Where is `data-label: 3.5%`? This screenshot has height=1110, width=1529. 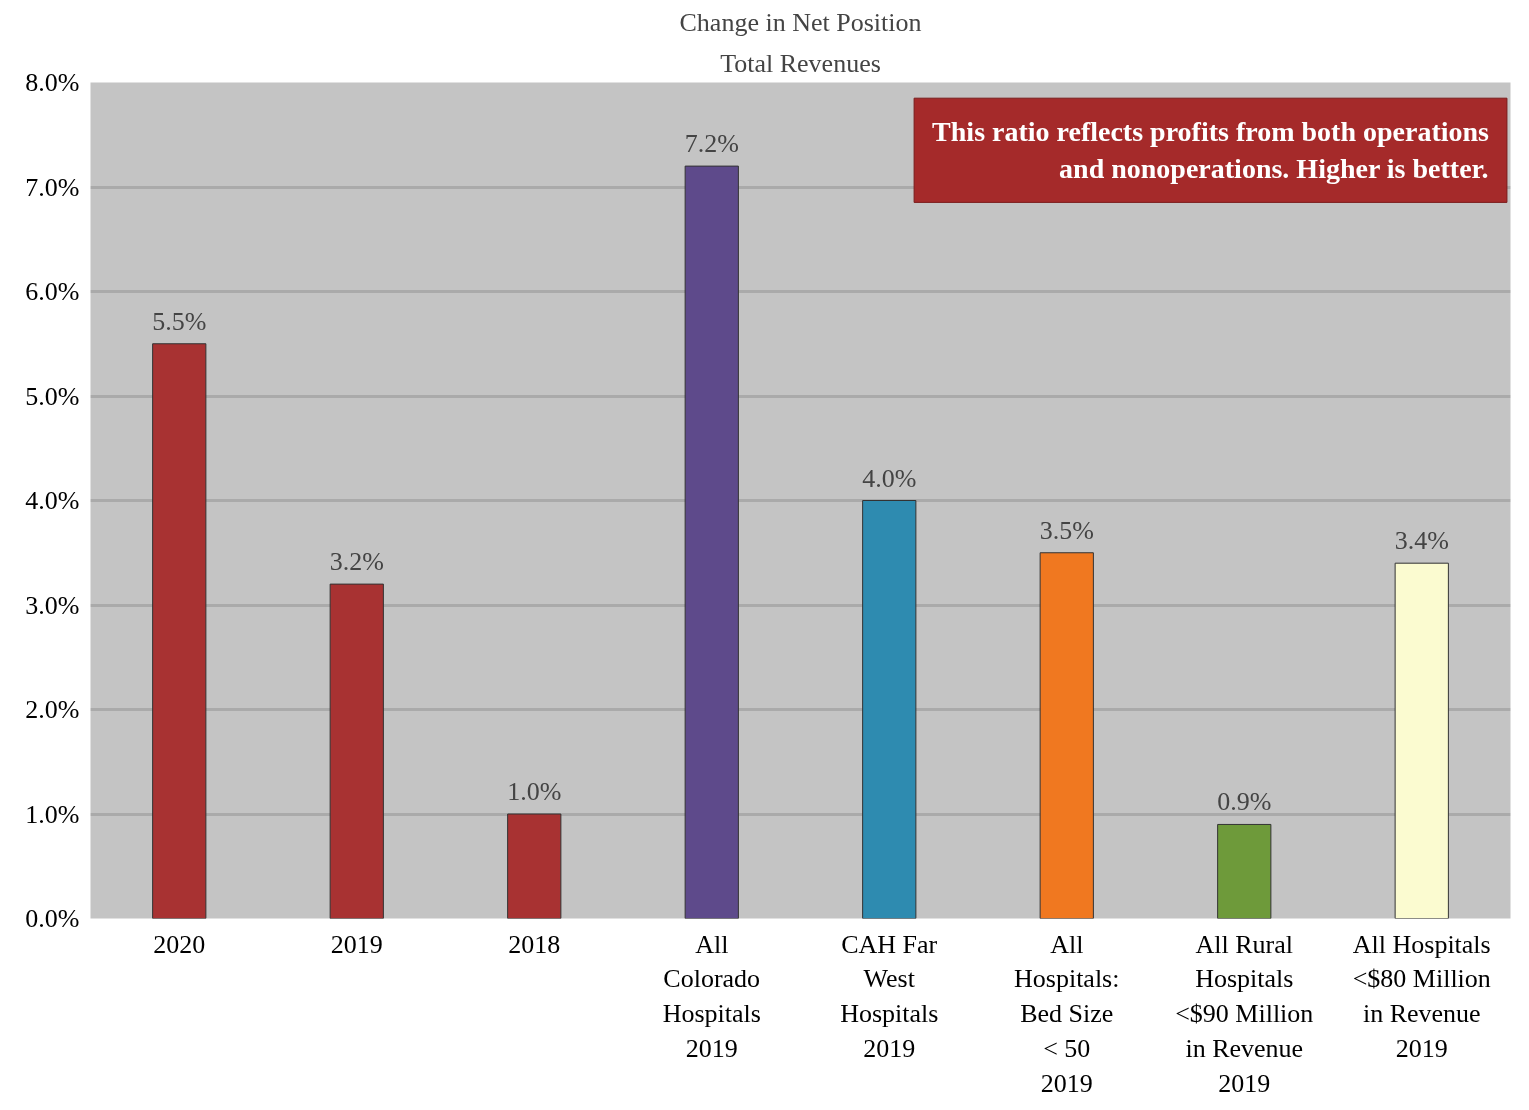
data-label: 3.5% is located at coordinates (1066, 530).